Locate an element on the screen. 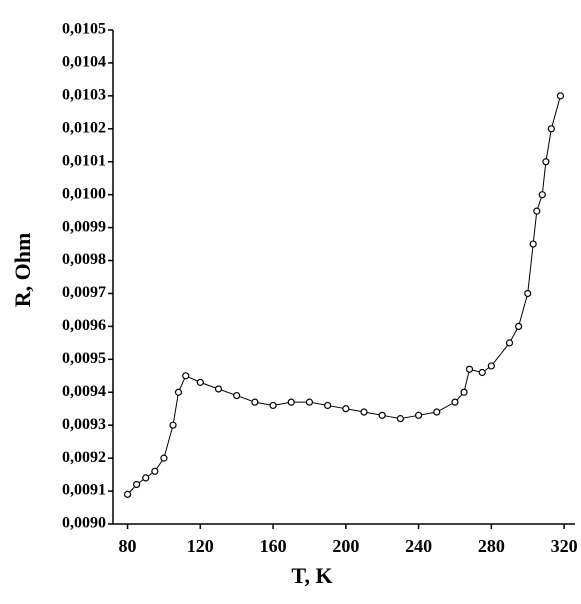 The image size is (581, 604). x-tick-label: 160 is located at coordinates (273, 546).